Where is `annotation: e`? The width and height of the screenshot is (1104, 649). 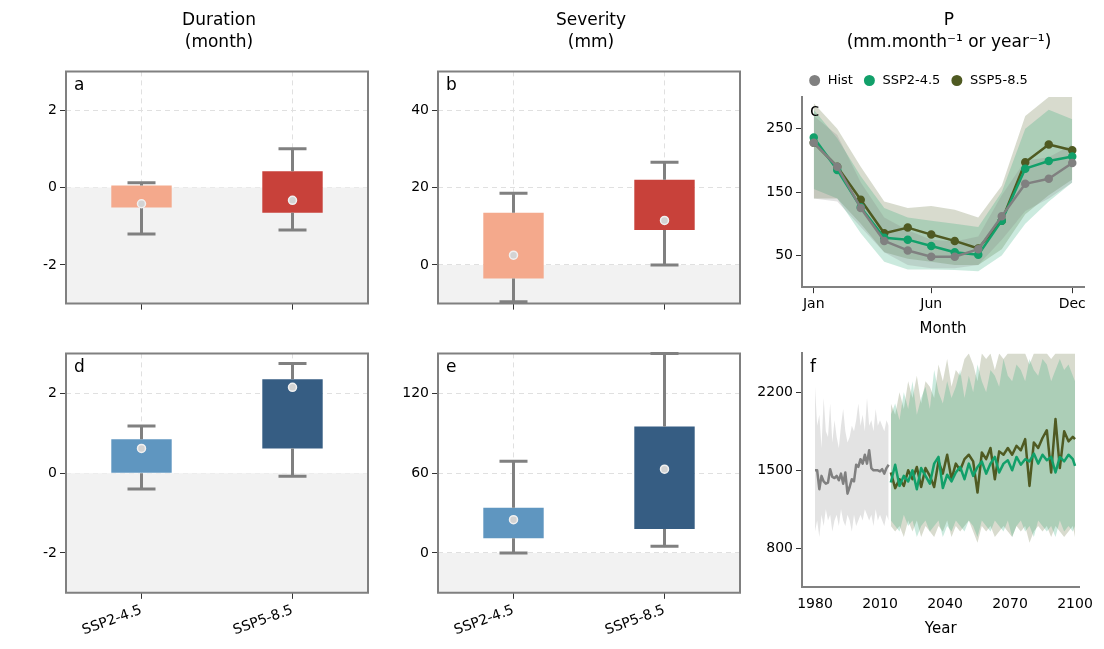
annotation: e is located at coordinates (451, 366).